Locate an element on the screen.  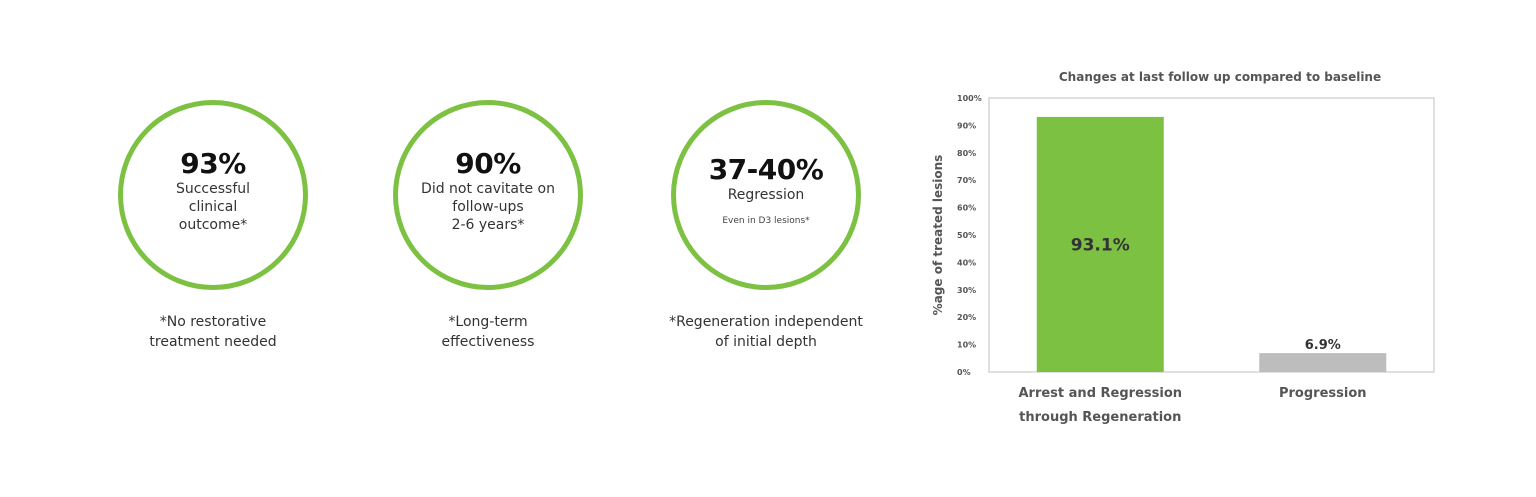
y-tick-label: 0% is located at coordinates (964, 372).